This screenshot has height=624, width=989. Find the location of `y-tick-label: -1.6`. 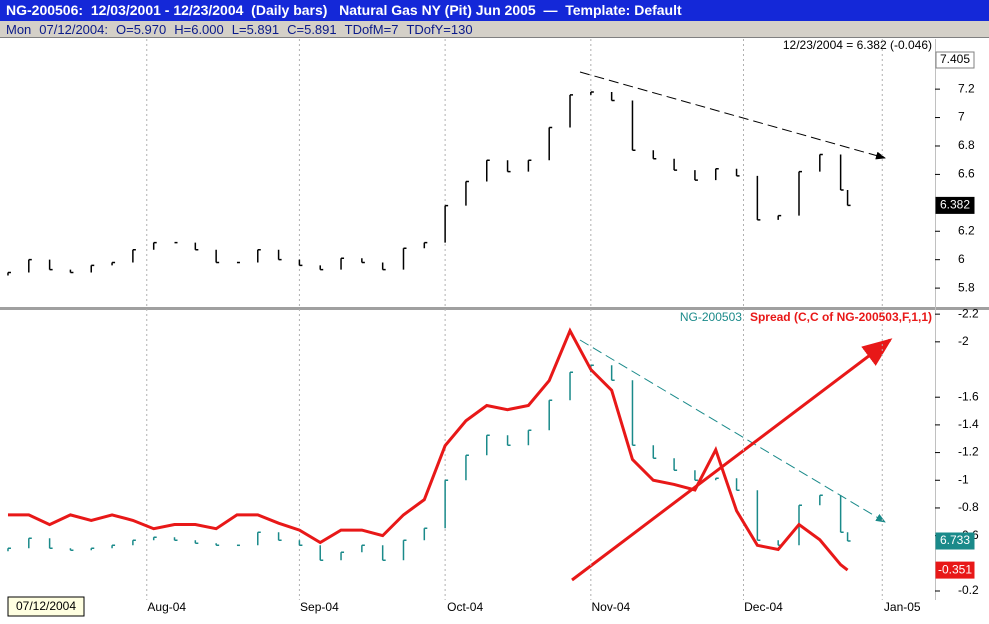

y-tick-label: -1.6 is located at coordinates (968, 396).